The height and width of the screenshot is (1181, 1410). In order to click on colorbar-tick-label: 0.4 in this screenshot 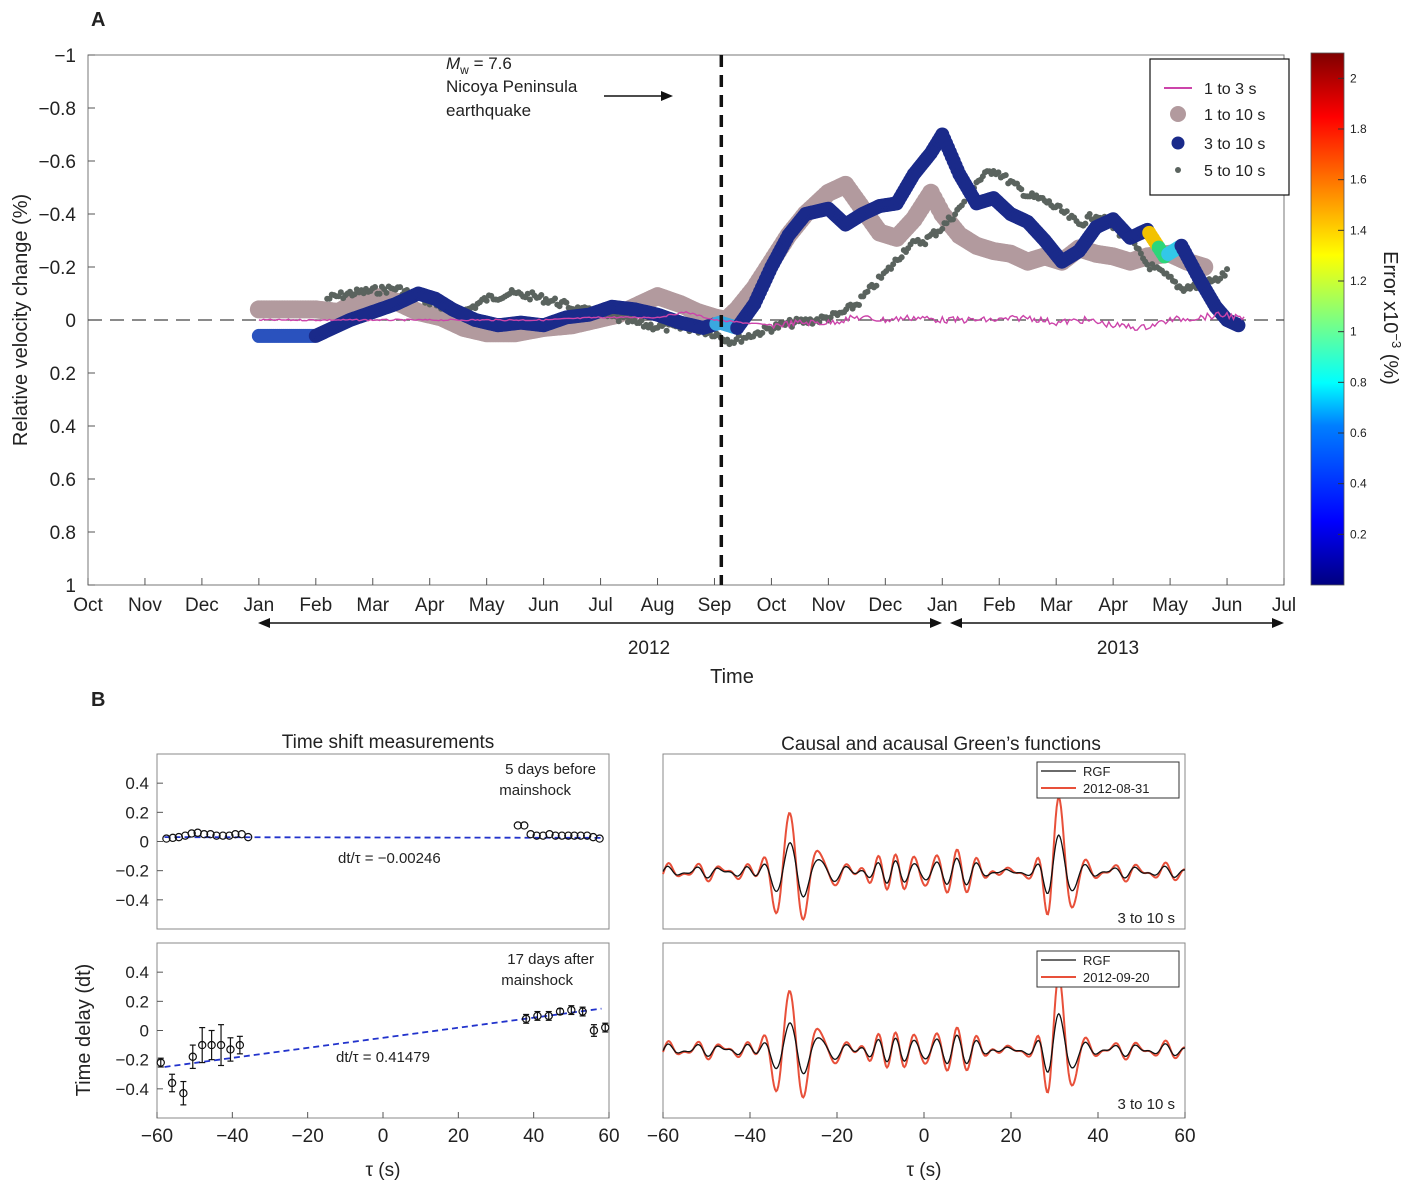, I will do `click(1358, 484)`.